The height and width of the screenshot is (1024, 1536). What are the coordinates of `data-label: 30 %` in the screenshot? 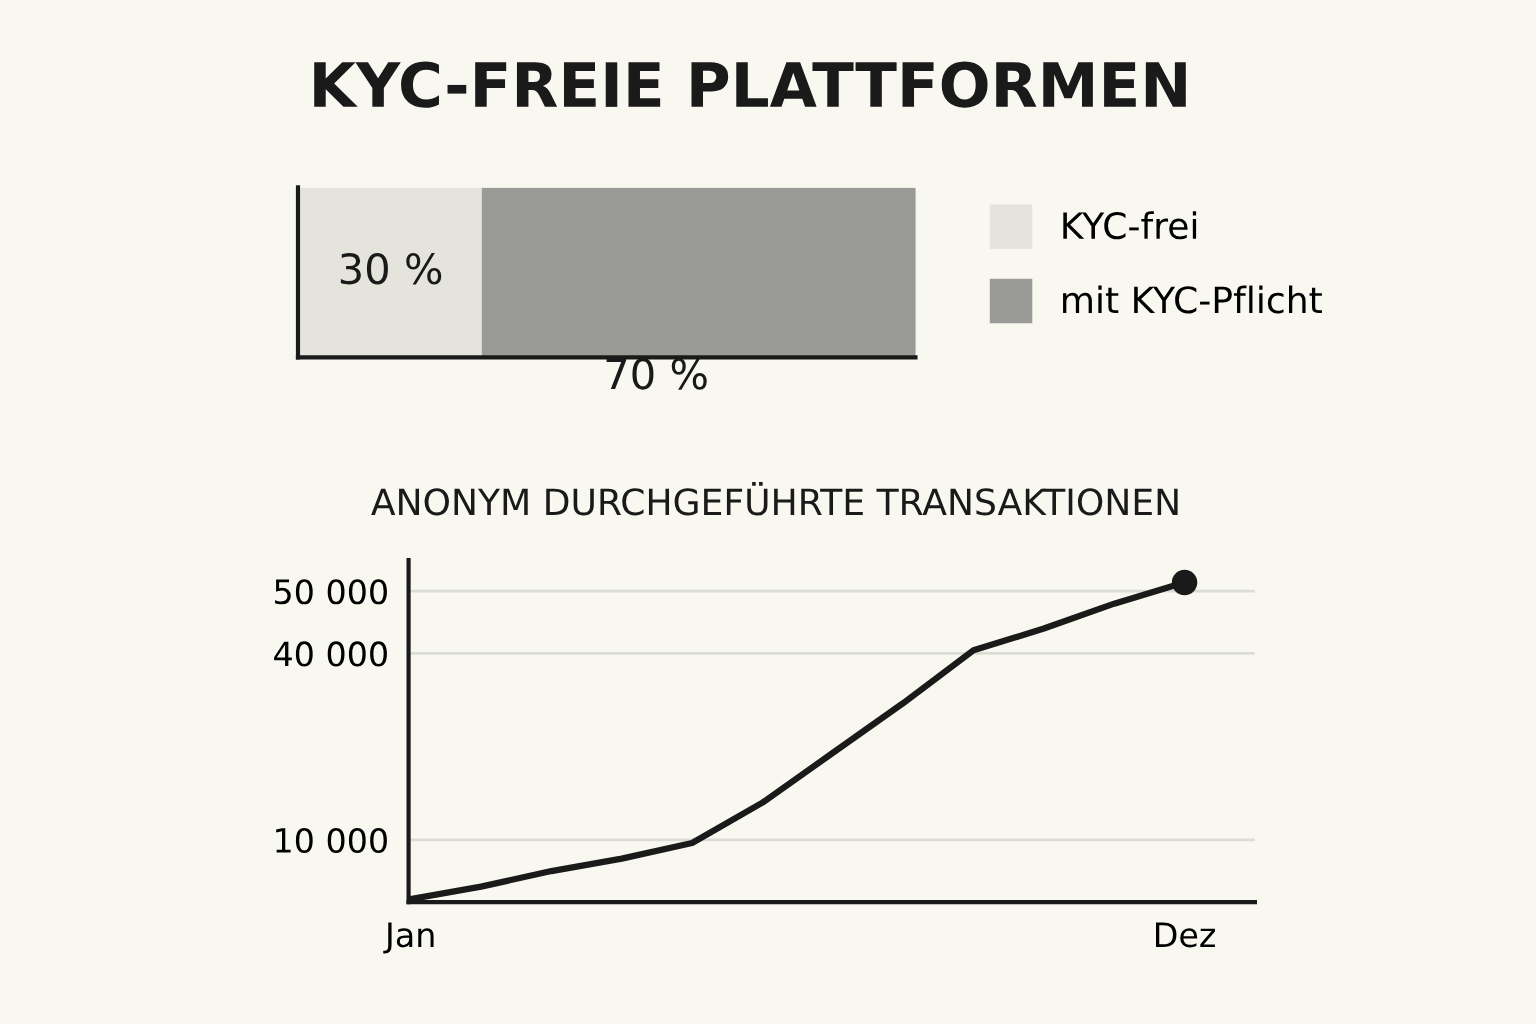 It's located at (391, 268).